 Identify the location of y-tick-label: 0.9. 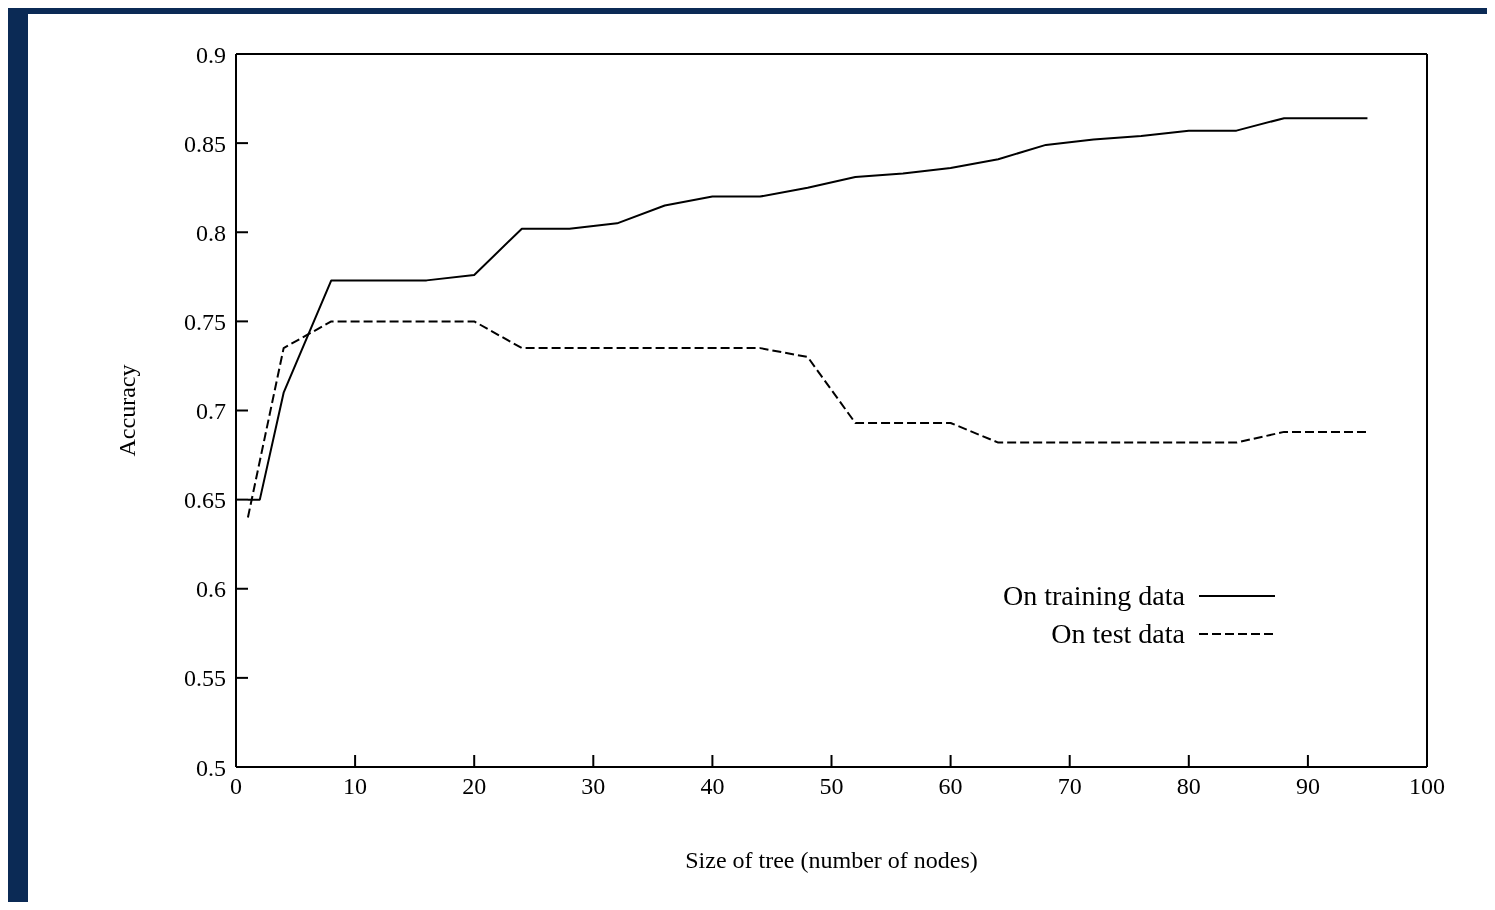
(211, 54).